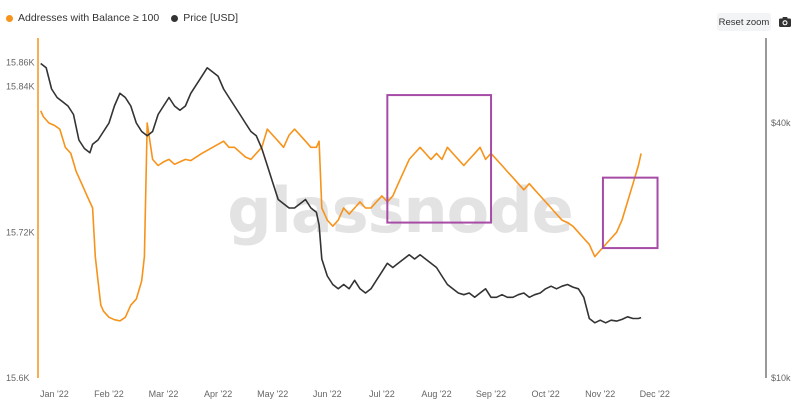 This screenshot has height=409, width=812. What do you see at coordinates (20, 62) in the screenshot?
I see `y-left-tick-label: 15.86K` at bounding box center [20, 62].